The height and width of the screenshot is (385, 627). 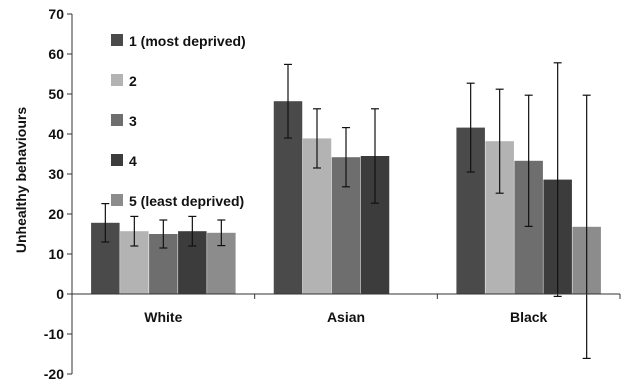 What do you see at coordinates (186, 201) in the screenshot?
I see `legend-label: 5 (least deprived)` at bounding box center [186, 201].